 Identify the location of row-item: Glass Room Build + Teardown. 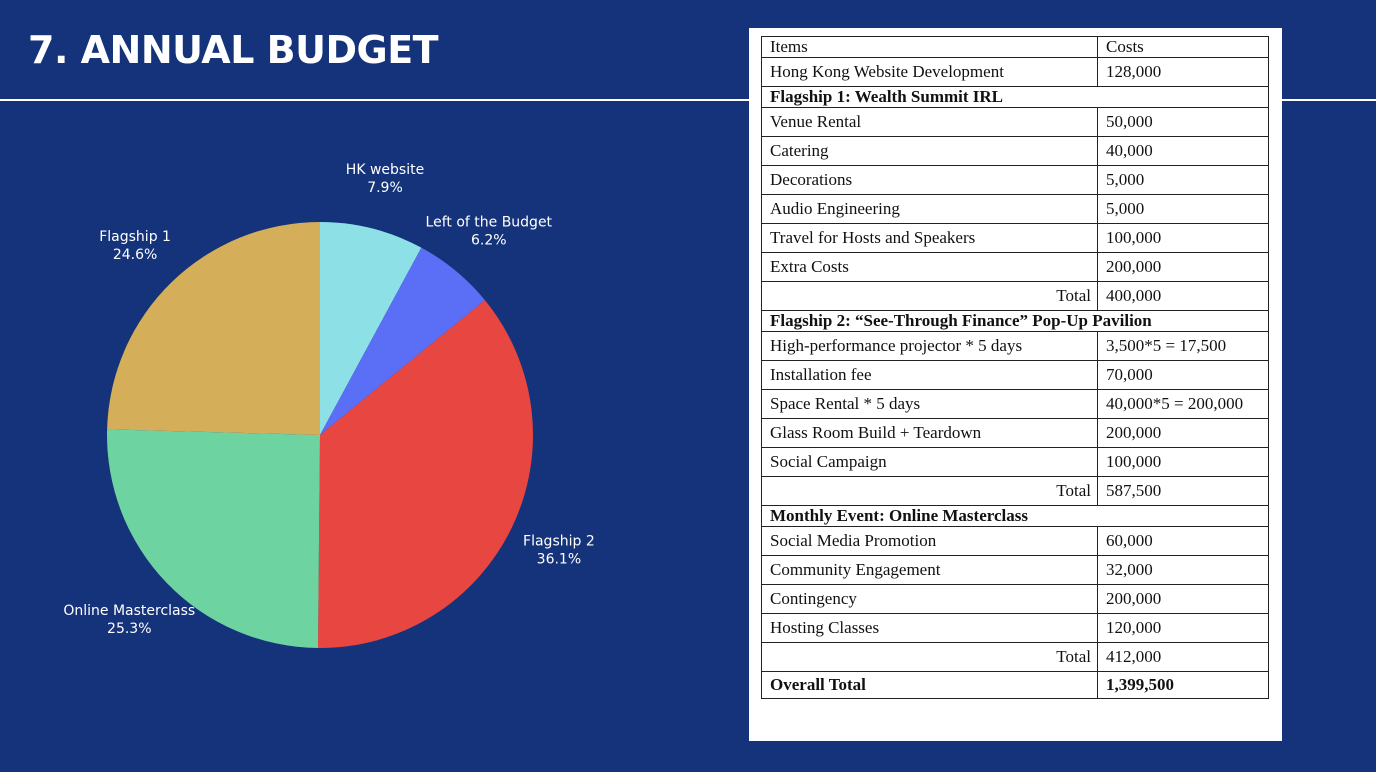
(929, 433).